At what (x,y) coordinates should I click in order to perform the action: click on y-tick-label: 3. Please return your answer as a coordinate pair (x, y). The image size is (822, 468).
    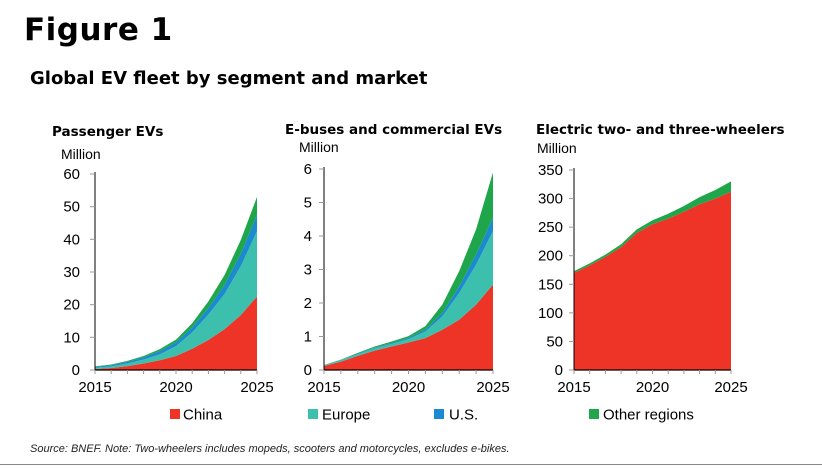
    Looking at the image, I should click on (308, 270).